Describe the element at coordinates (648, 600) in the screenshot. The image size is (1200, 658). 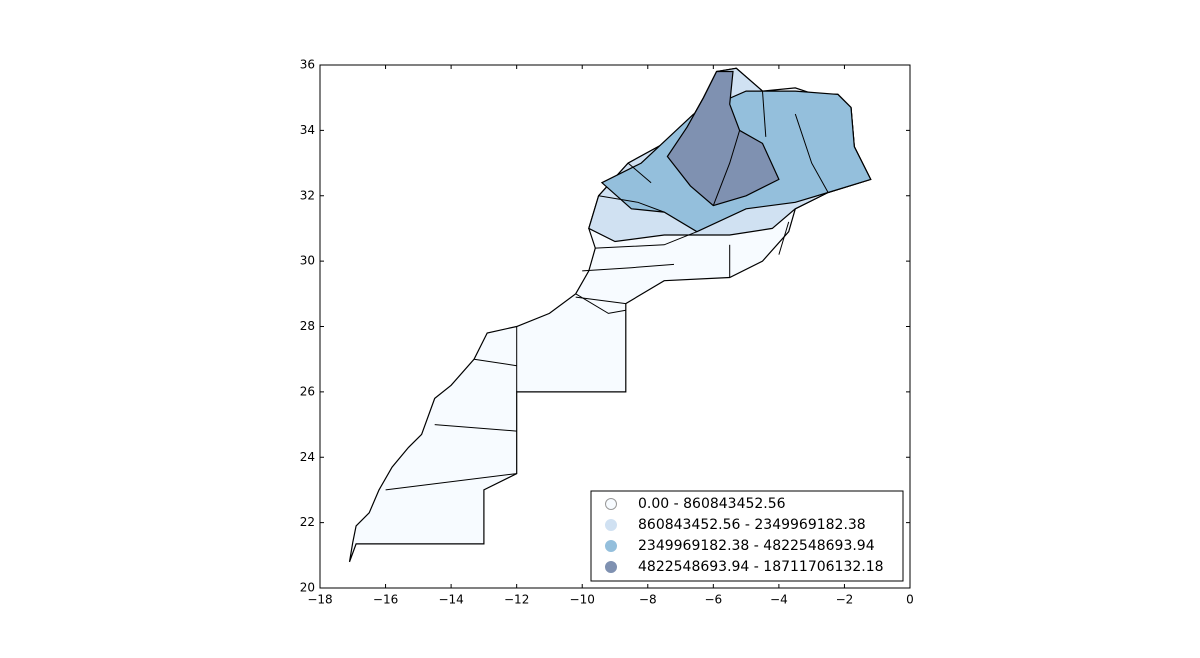
I see `x-tick-label: −8` at that location.